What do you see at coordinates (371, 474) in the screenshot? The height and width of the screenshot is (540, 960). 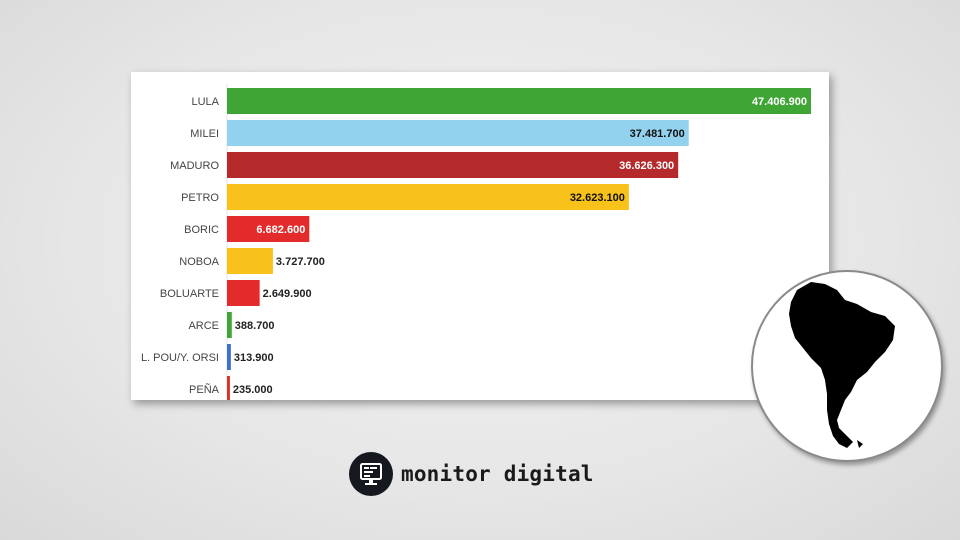 I see `monitor-icon` at bounding box center [371, 474].